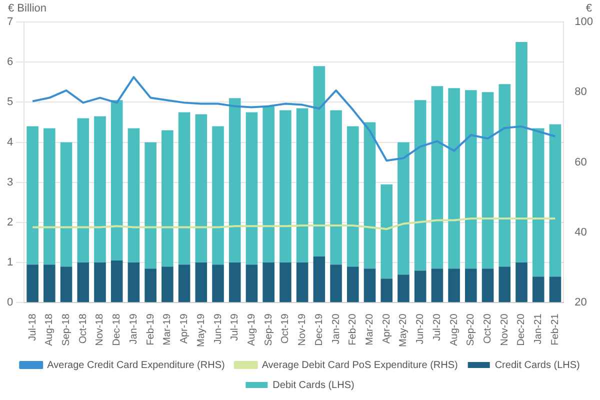 The width and height of the screenshot is (600, 400). What do you see at coordinates (313, 385) in the screenshot?
I see `legend-label: Debit Cards (LHS)` at bounding box center [313, 385].